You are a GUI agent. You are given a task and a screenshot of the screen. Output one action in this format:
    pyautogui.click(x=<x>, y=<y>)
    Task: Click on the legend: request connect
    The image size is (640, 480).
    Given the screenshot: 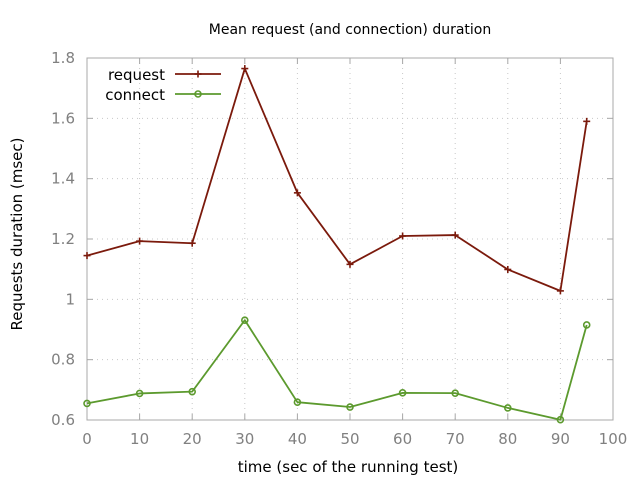 What is the action you would take?
    pyautogui.click(x=163, y=85)
    